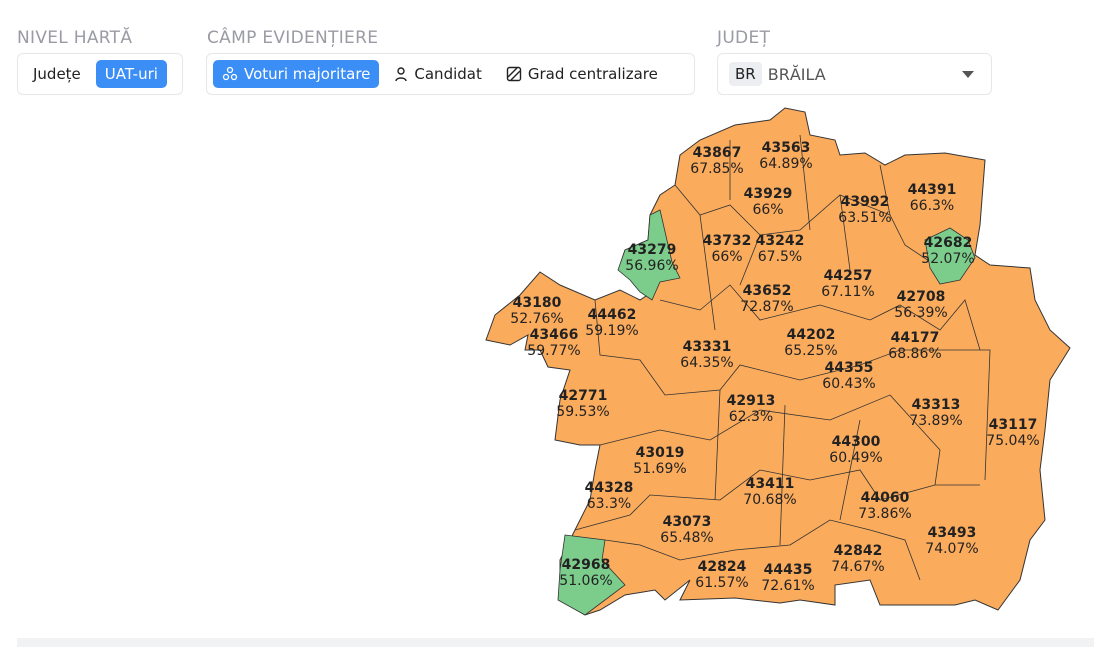 The width and height of the screenshot is (1094, 647). What do you see at coordinates (858, 551) in the screenshot?
I see `region-label: 42842` at bounding box center [858, 551].